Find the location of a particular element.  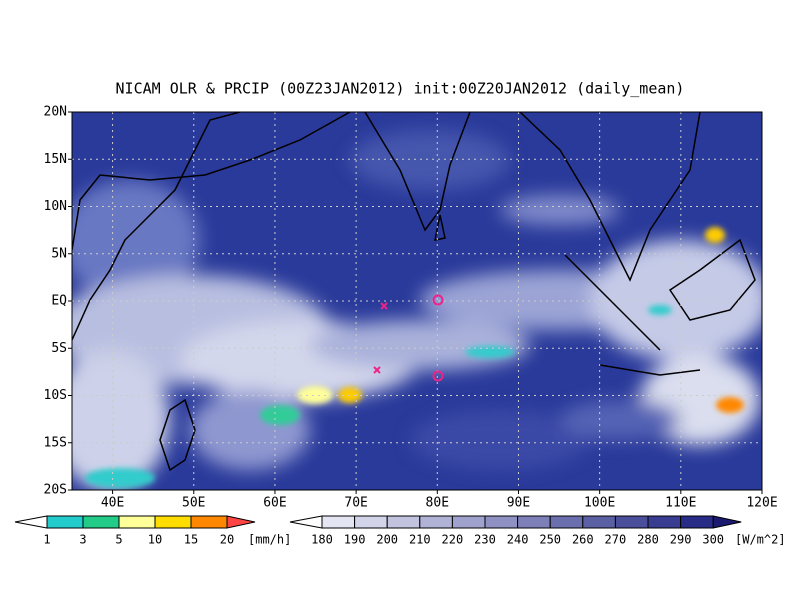

legend-tick: 250 is located at coordinates (550, 540).